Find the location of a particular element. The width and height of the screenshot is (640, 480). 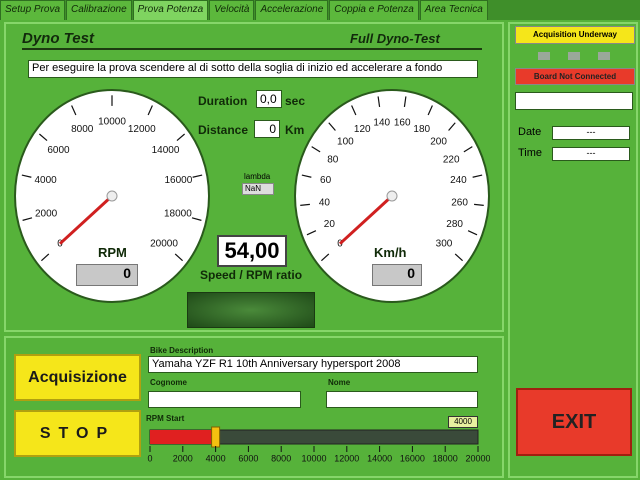

slider-tick-label: 0 is located at coordinates (149, 458).